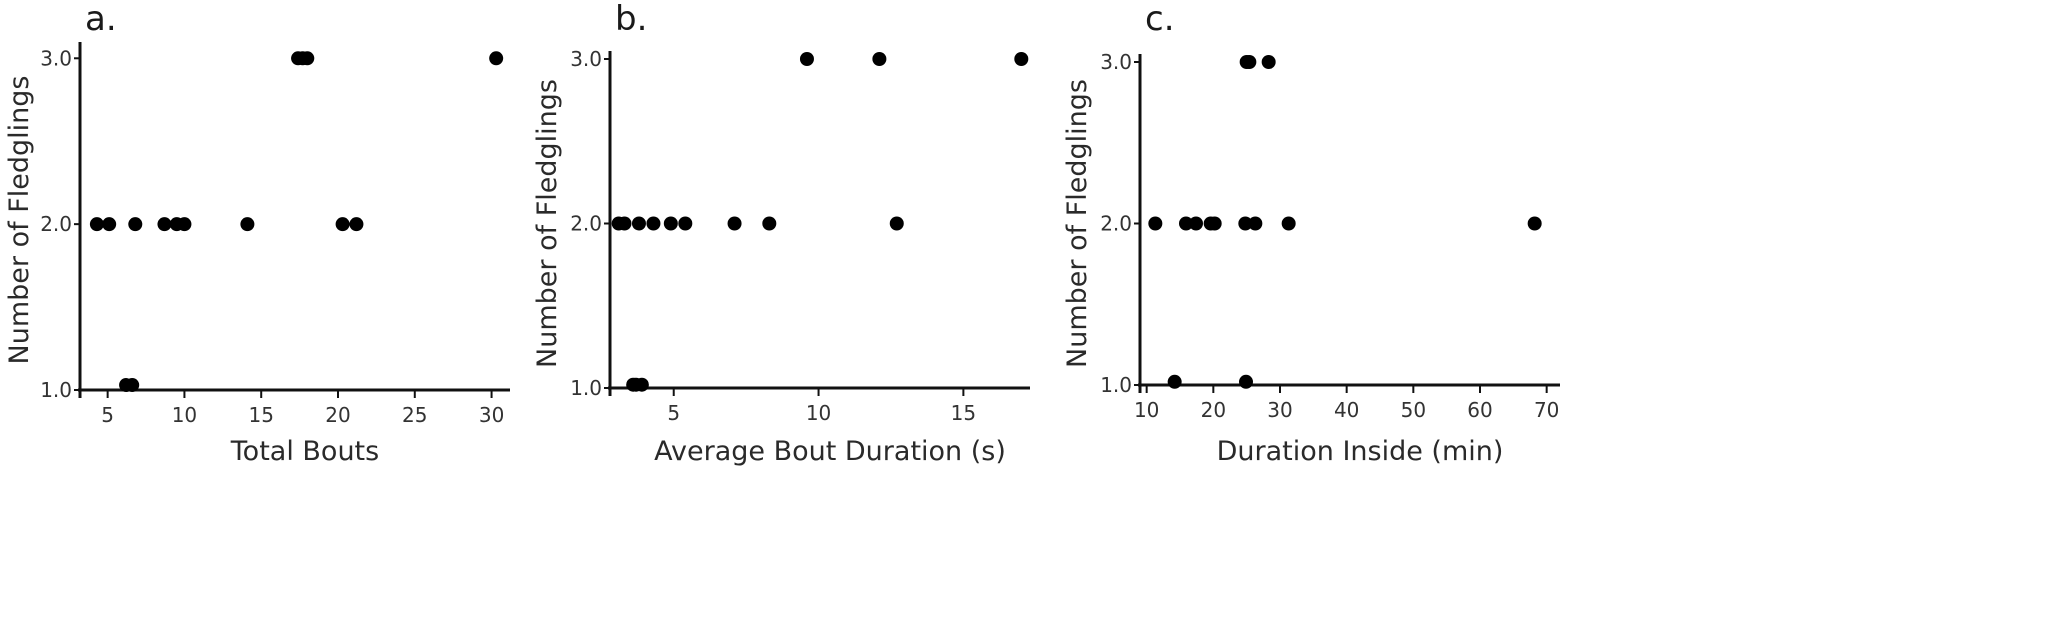 The height and width of the screenshot is (619, 2050). What do you see at coordinates (1160, 19) in the screenshot?
I see `panel-label: c.` at bounding box center [1160, 19].